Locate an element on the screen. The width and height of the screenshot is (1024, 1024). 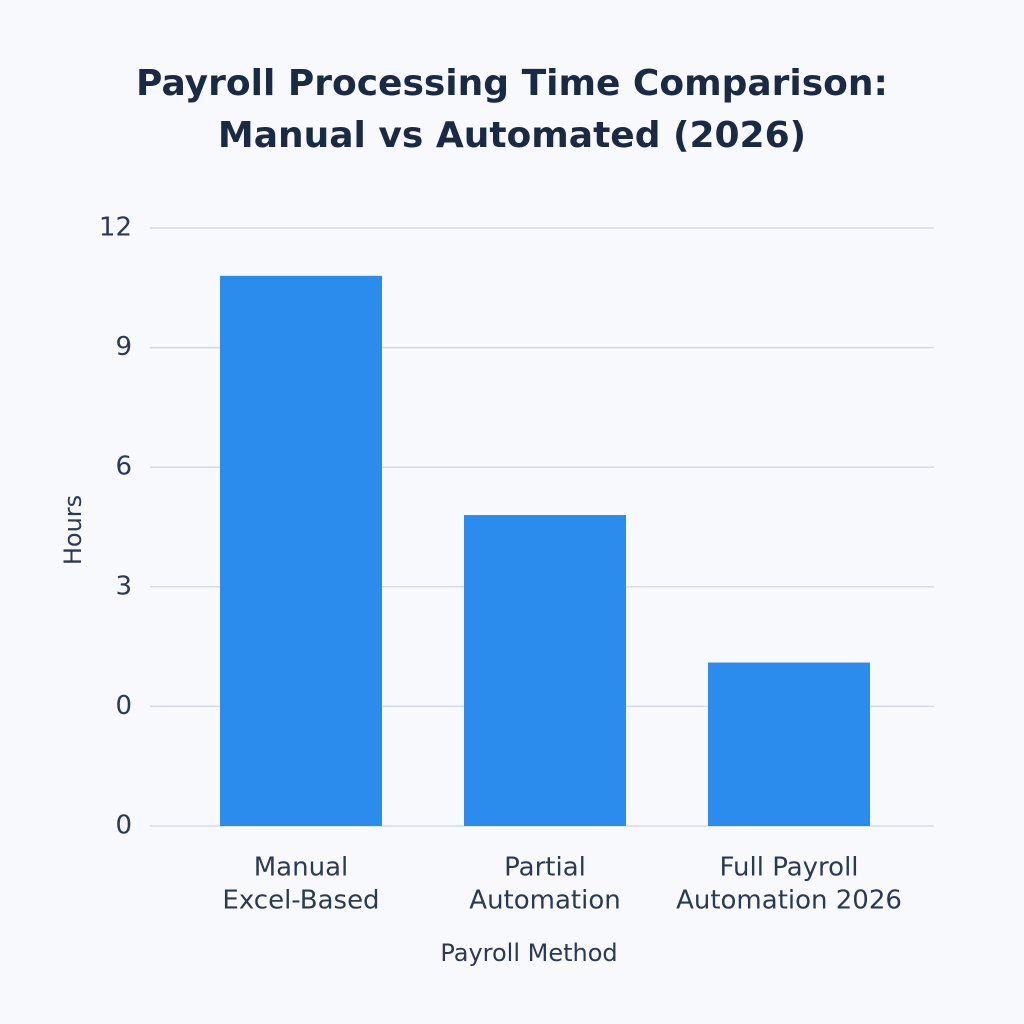
y-tick-label: 3 is located at coordinates (123, 586).